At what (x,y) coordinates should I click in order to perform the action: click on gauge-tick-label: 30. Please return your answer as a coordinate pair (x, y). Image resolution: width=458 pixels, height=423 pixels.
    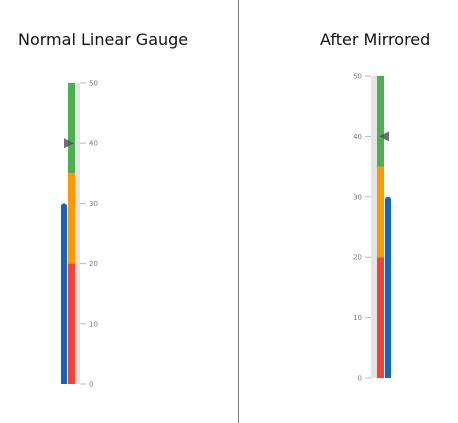
    Looking at the image, I should click on (357, 197).